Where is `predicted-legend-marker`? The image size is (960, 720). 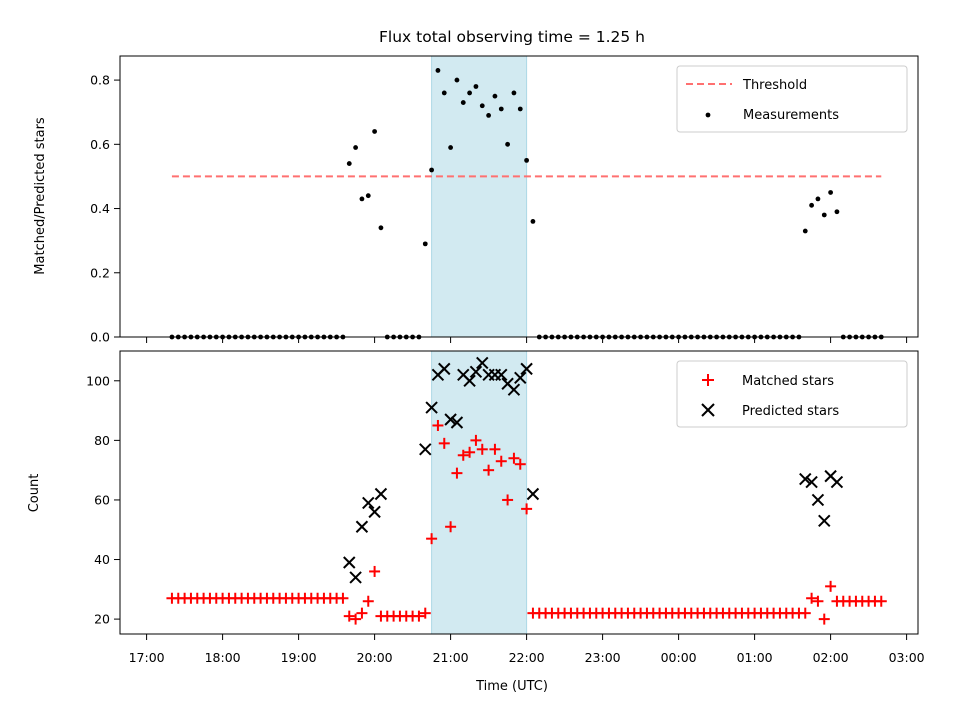 predicted-legend-marker is located at coordinates (708, 410).